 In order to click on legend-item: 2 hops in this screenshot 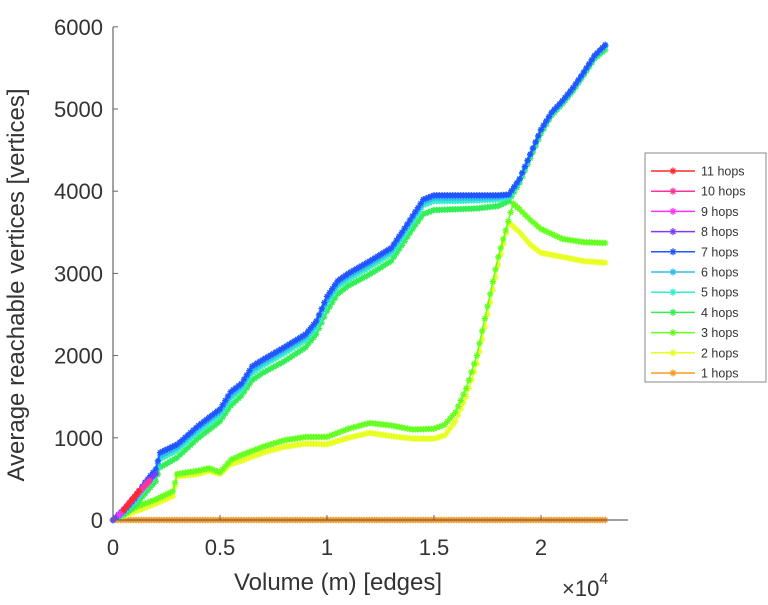, I will do `click(695, 353)`.